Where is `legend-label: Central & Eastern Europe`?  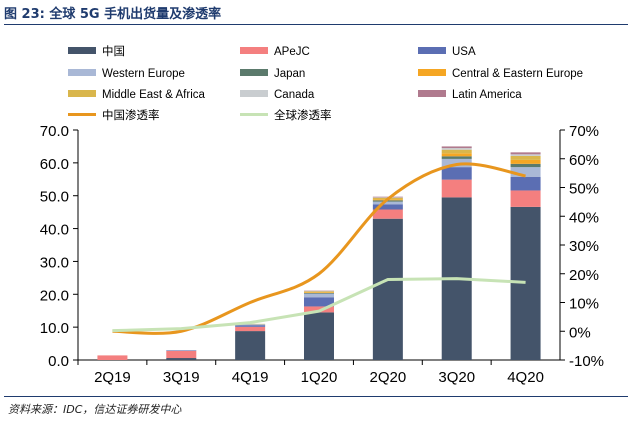
legend-label: Central & Eastern Europe is located at coordinates (517, 74).